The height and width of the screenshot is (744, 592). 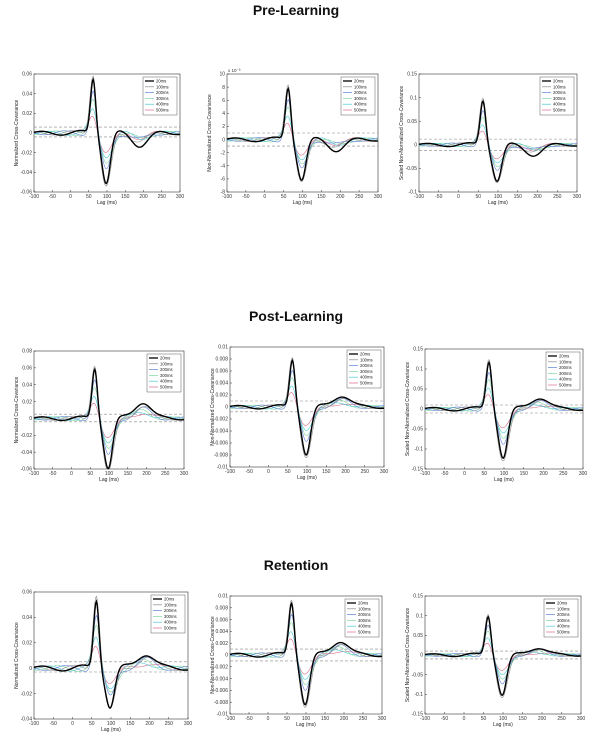 What do you see at coordinates (221, 632) in the screenshot?
I see `y-tick-label: 0.004` at bounding box center [221, 632].